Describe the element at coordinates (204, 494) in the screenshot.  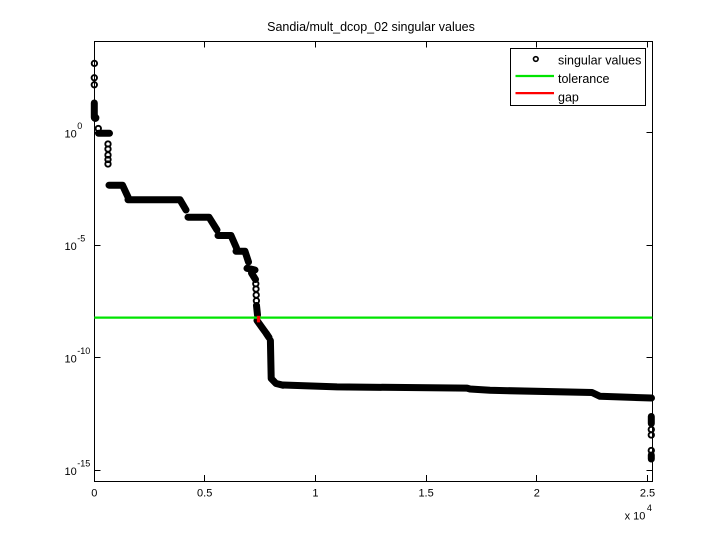
I see `svg-text: 0.5` at that location.